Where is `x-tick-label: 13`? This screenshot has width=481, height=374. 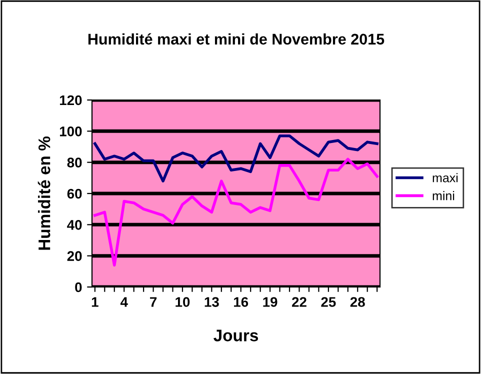 x-tick-label: 13 is located at coordinates (211, 302).